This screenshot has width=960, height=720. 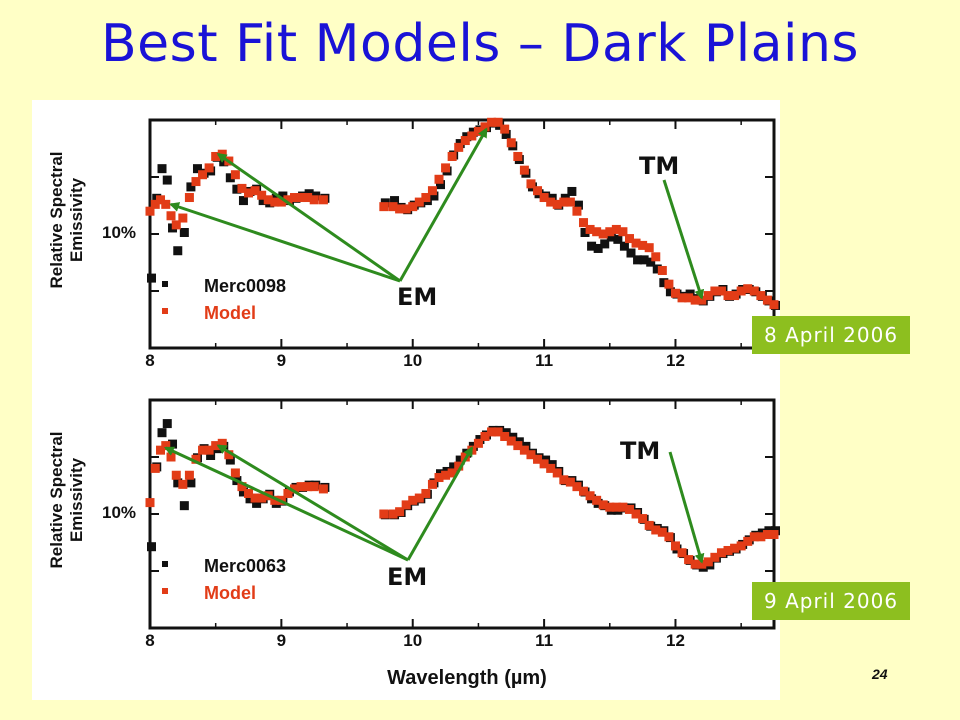 What do you see at coordinates (640, 451) in the screenshot?
I see `annotation-tm: TM` at bounding box center [640, 451].